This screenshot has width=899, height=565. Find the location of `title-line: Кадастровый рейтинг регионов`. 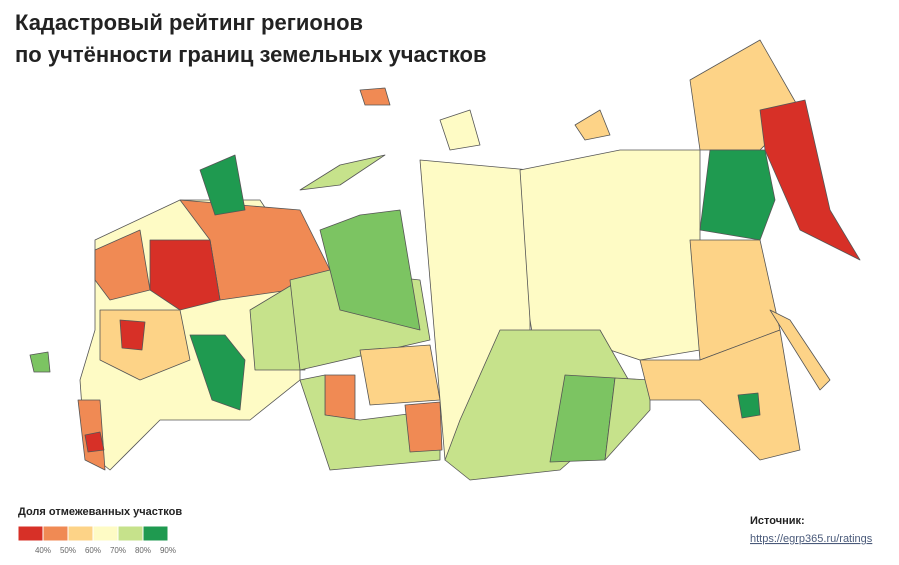

title-line: Кадастровый рейтинг регионов is located at coordinates (189, 22).